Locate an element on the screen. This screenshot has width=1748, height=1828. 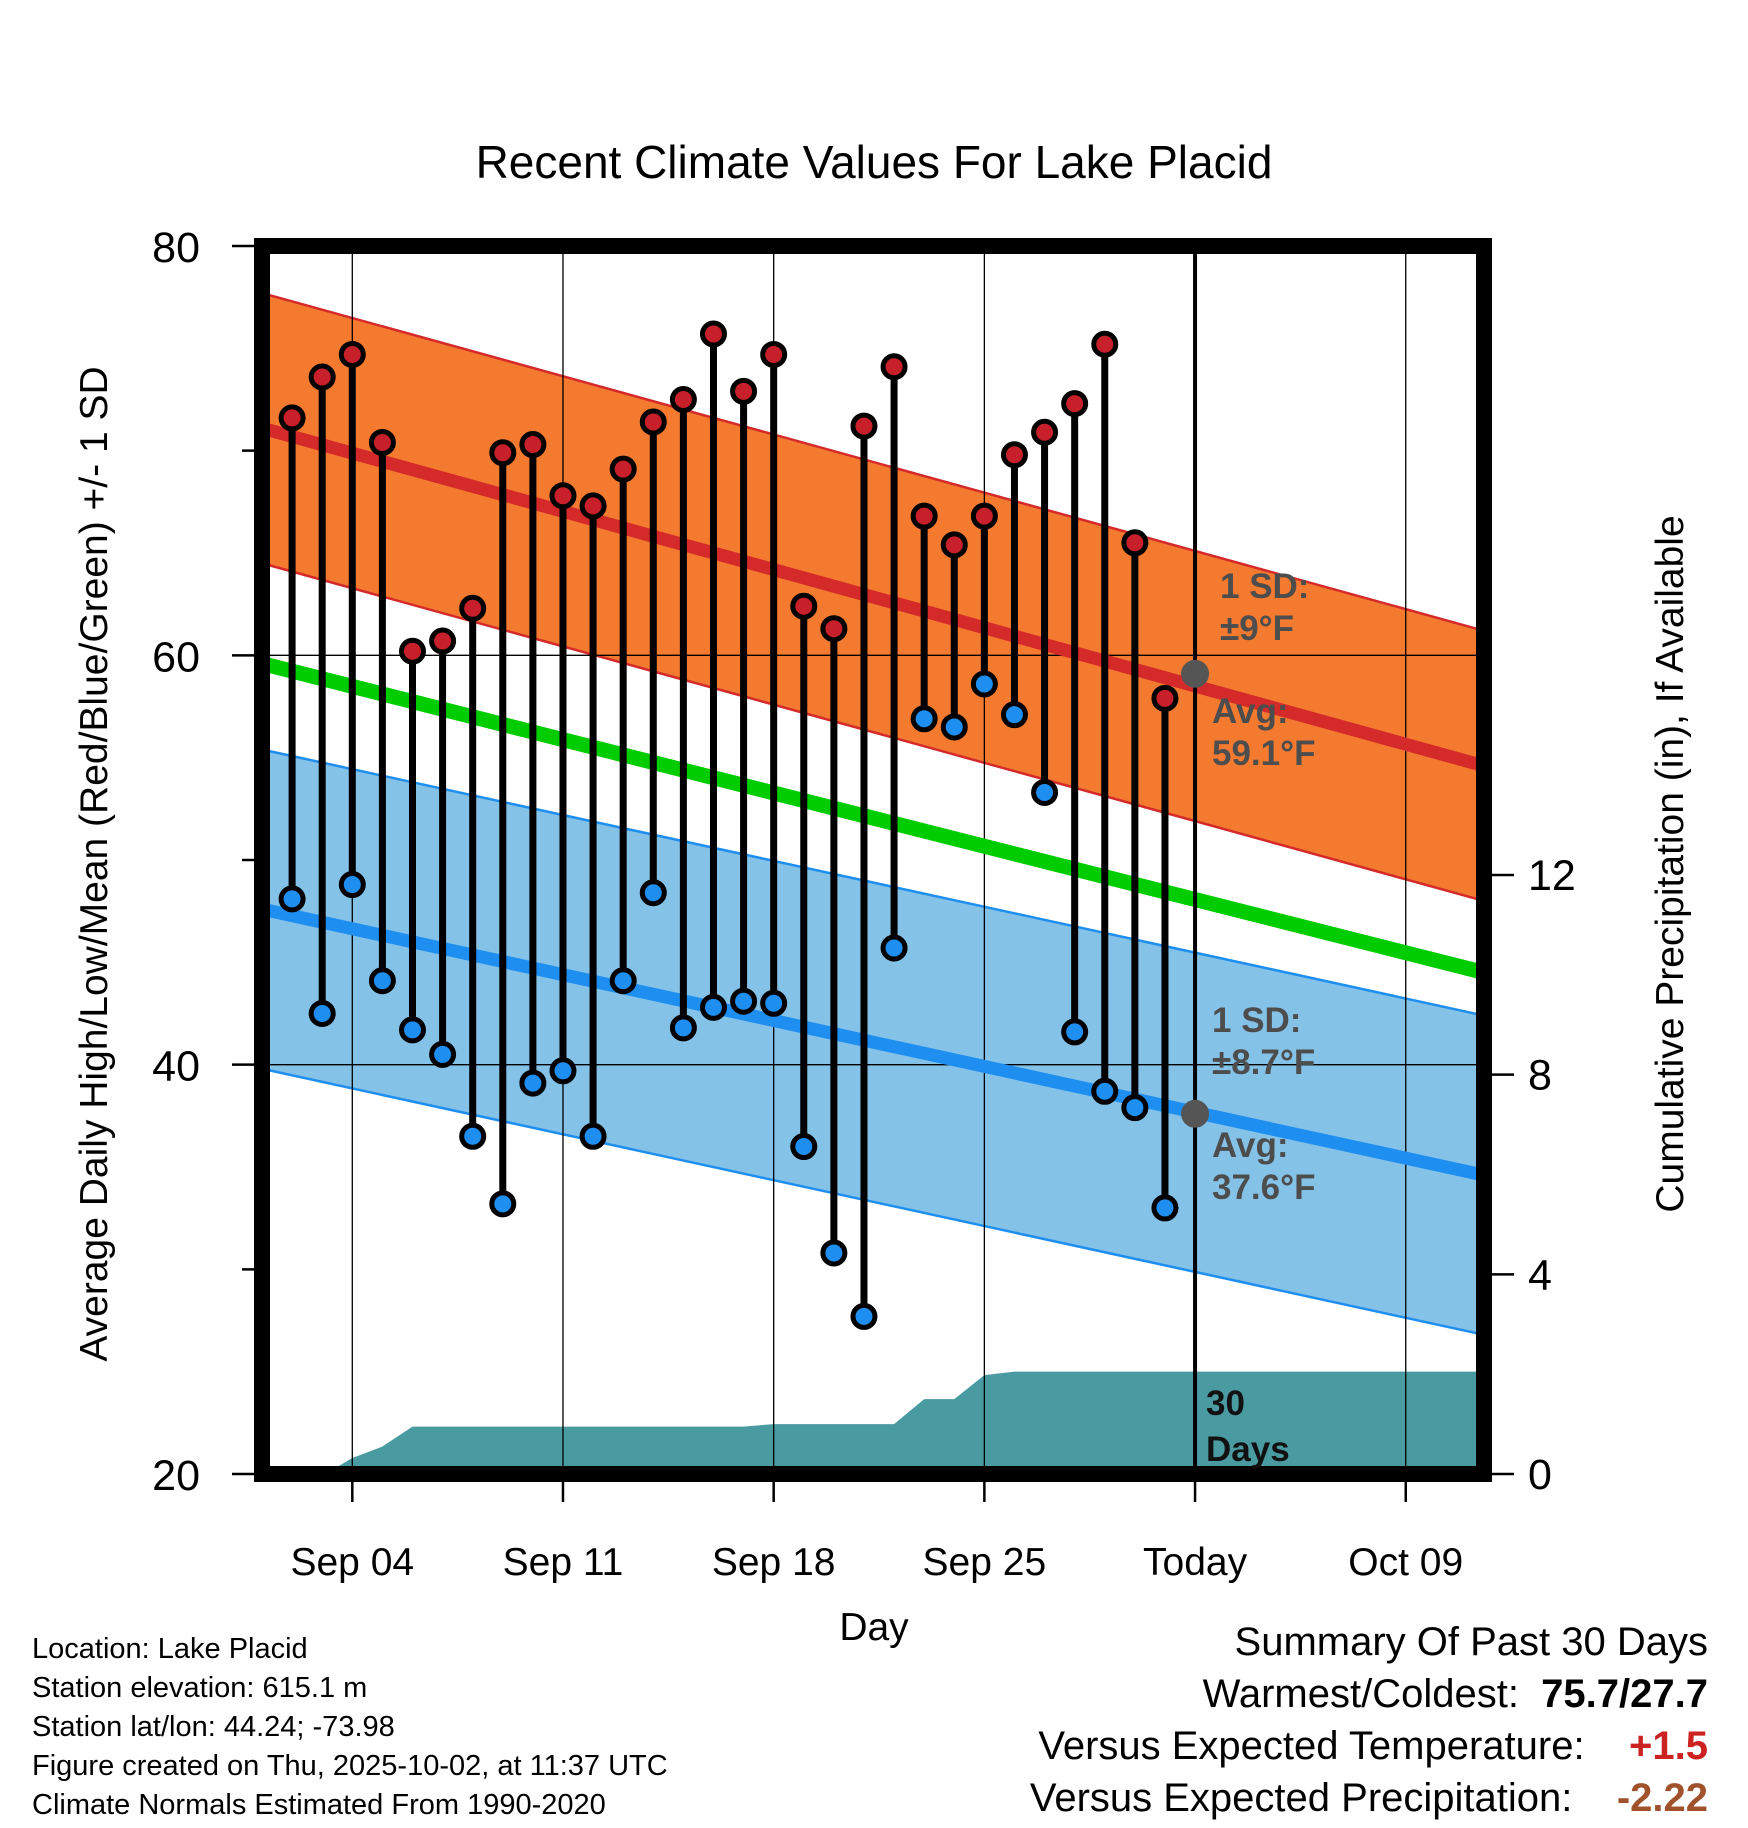
footer-location: Location: Lake Placid is located at coordinates (170, 1649).